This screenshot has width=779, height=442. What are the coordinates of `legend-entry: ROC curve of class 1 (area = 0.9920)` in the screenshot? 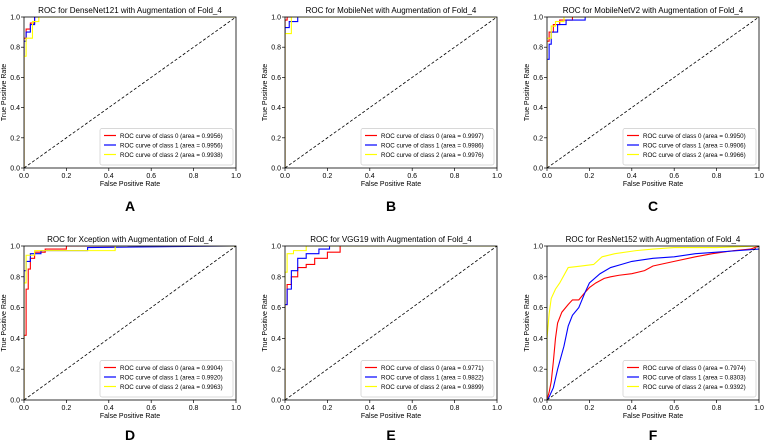 It's located at (171, 377).